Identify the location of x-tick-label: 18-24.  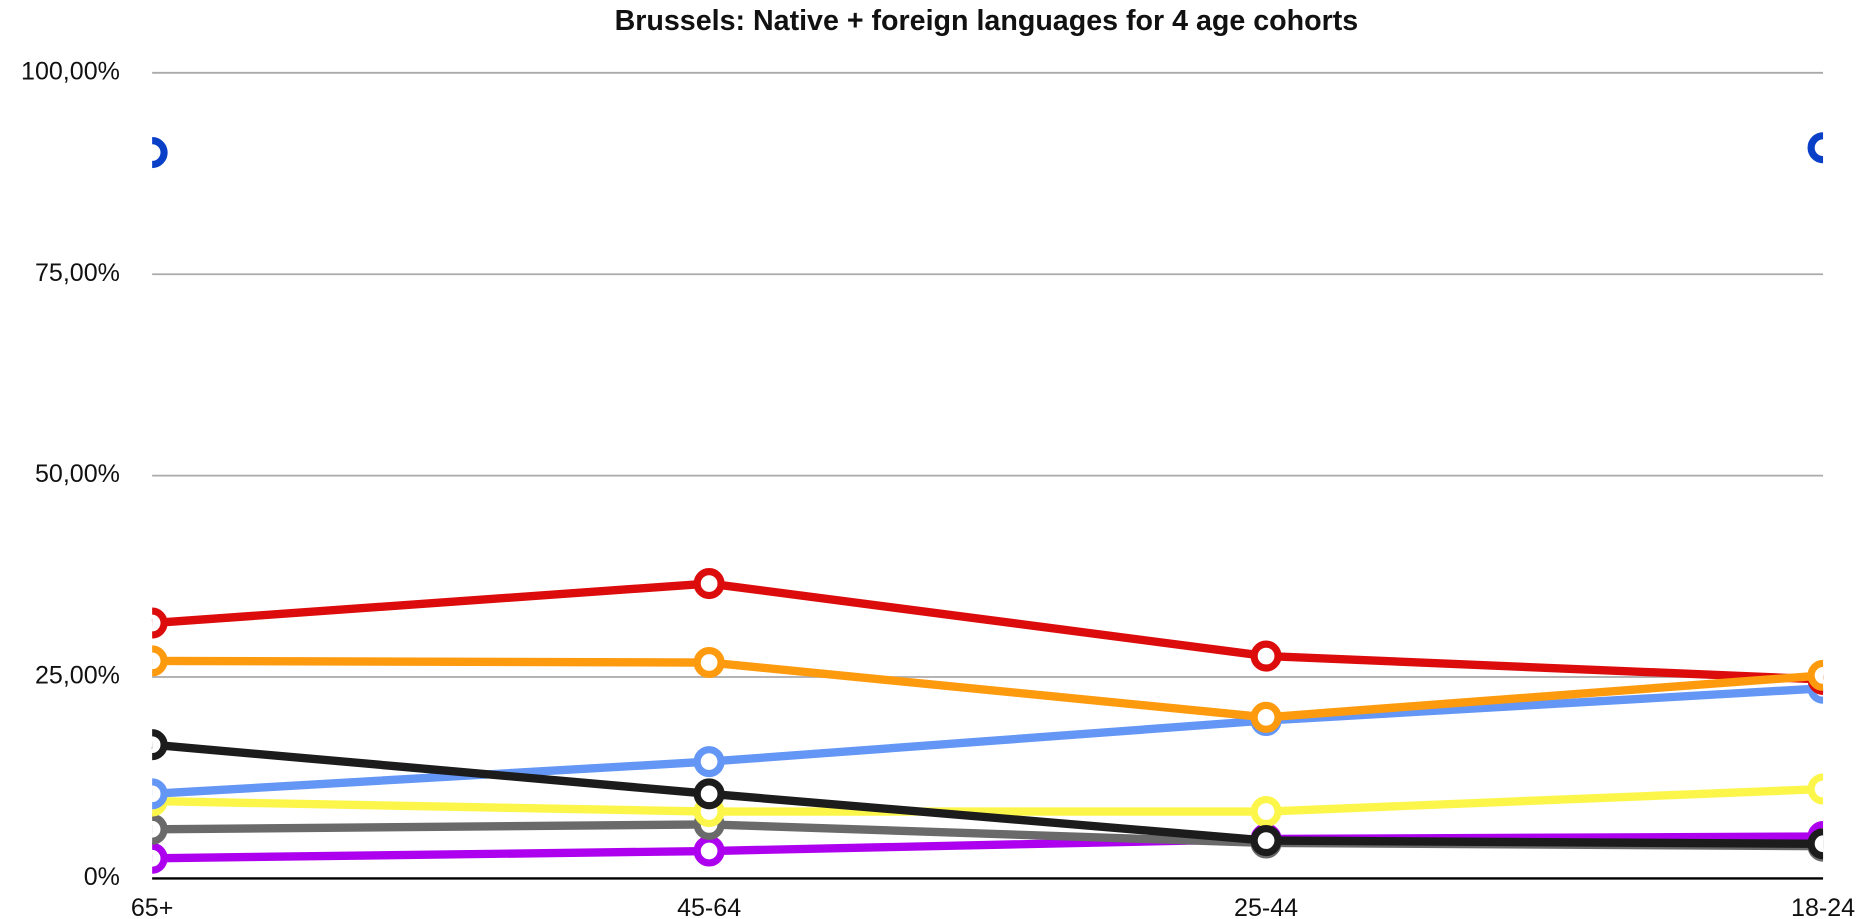
(1823, 906).